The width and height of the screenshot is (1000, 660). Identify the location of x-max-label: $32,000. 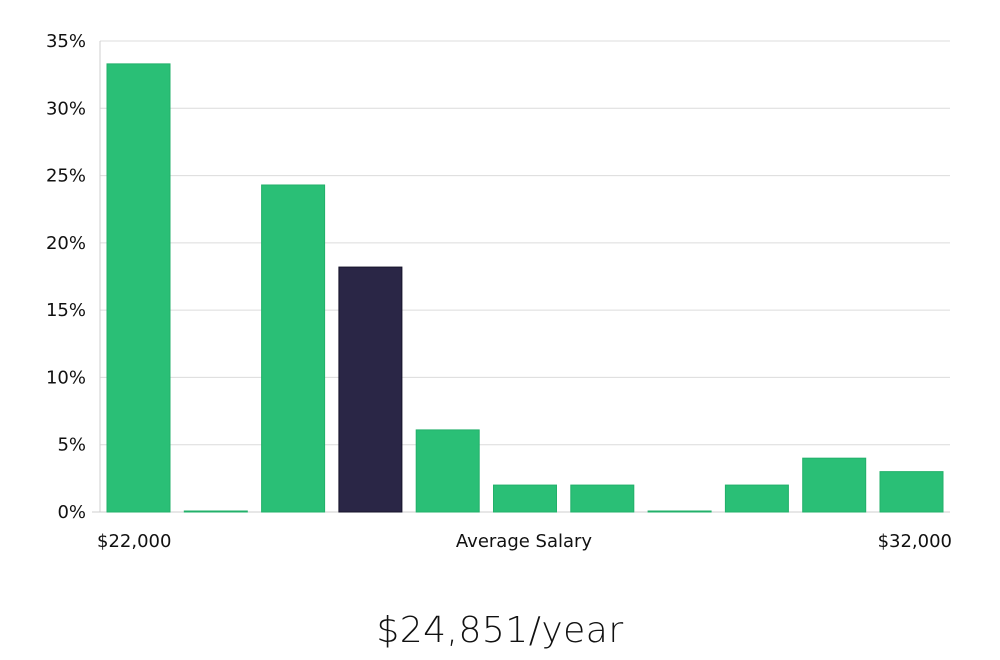
(915, 541).